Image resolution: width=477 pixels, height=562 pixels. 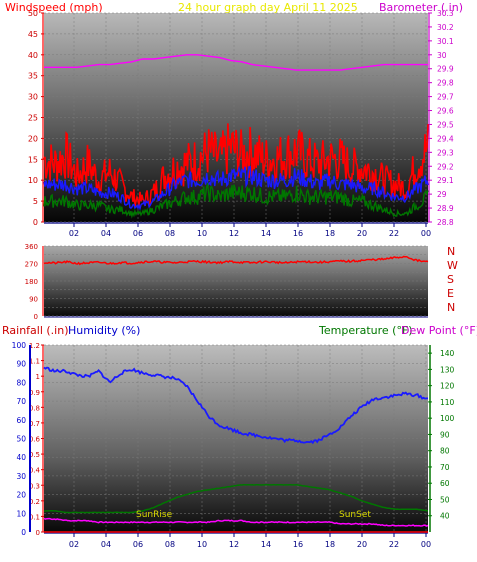 I want to click on rainfall-tick-label: 0.4, so click(x=35, y=471).